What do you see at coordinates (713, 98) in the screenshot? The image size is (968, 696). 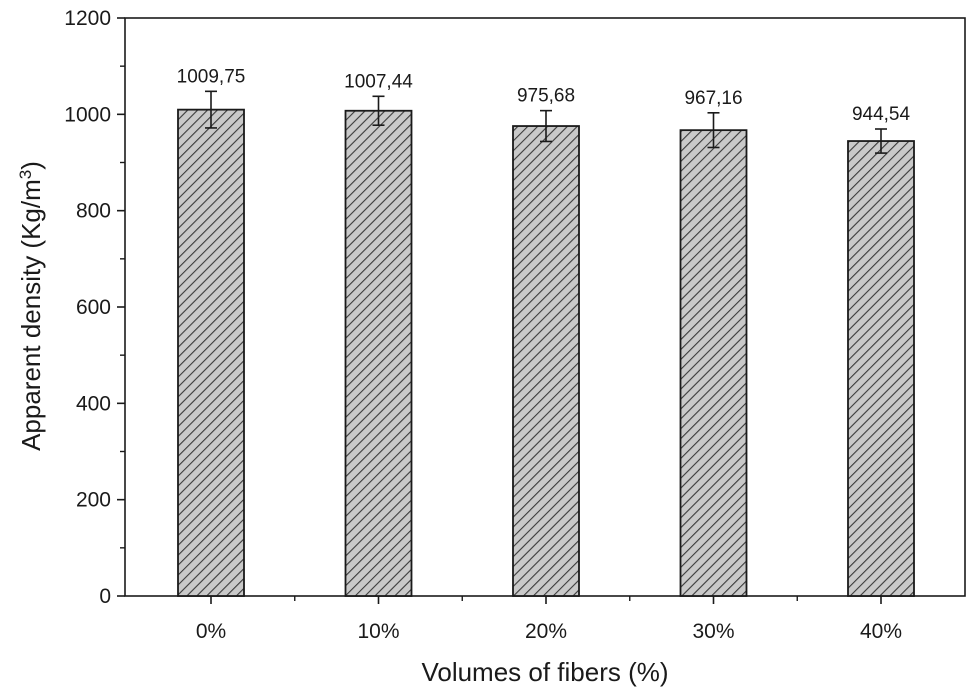 I see `data-label: 967,16` at bounding box center [713, 98].